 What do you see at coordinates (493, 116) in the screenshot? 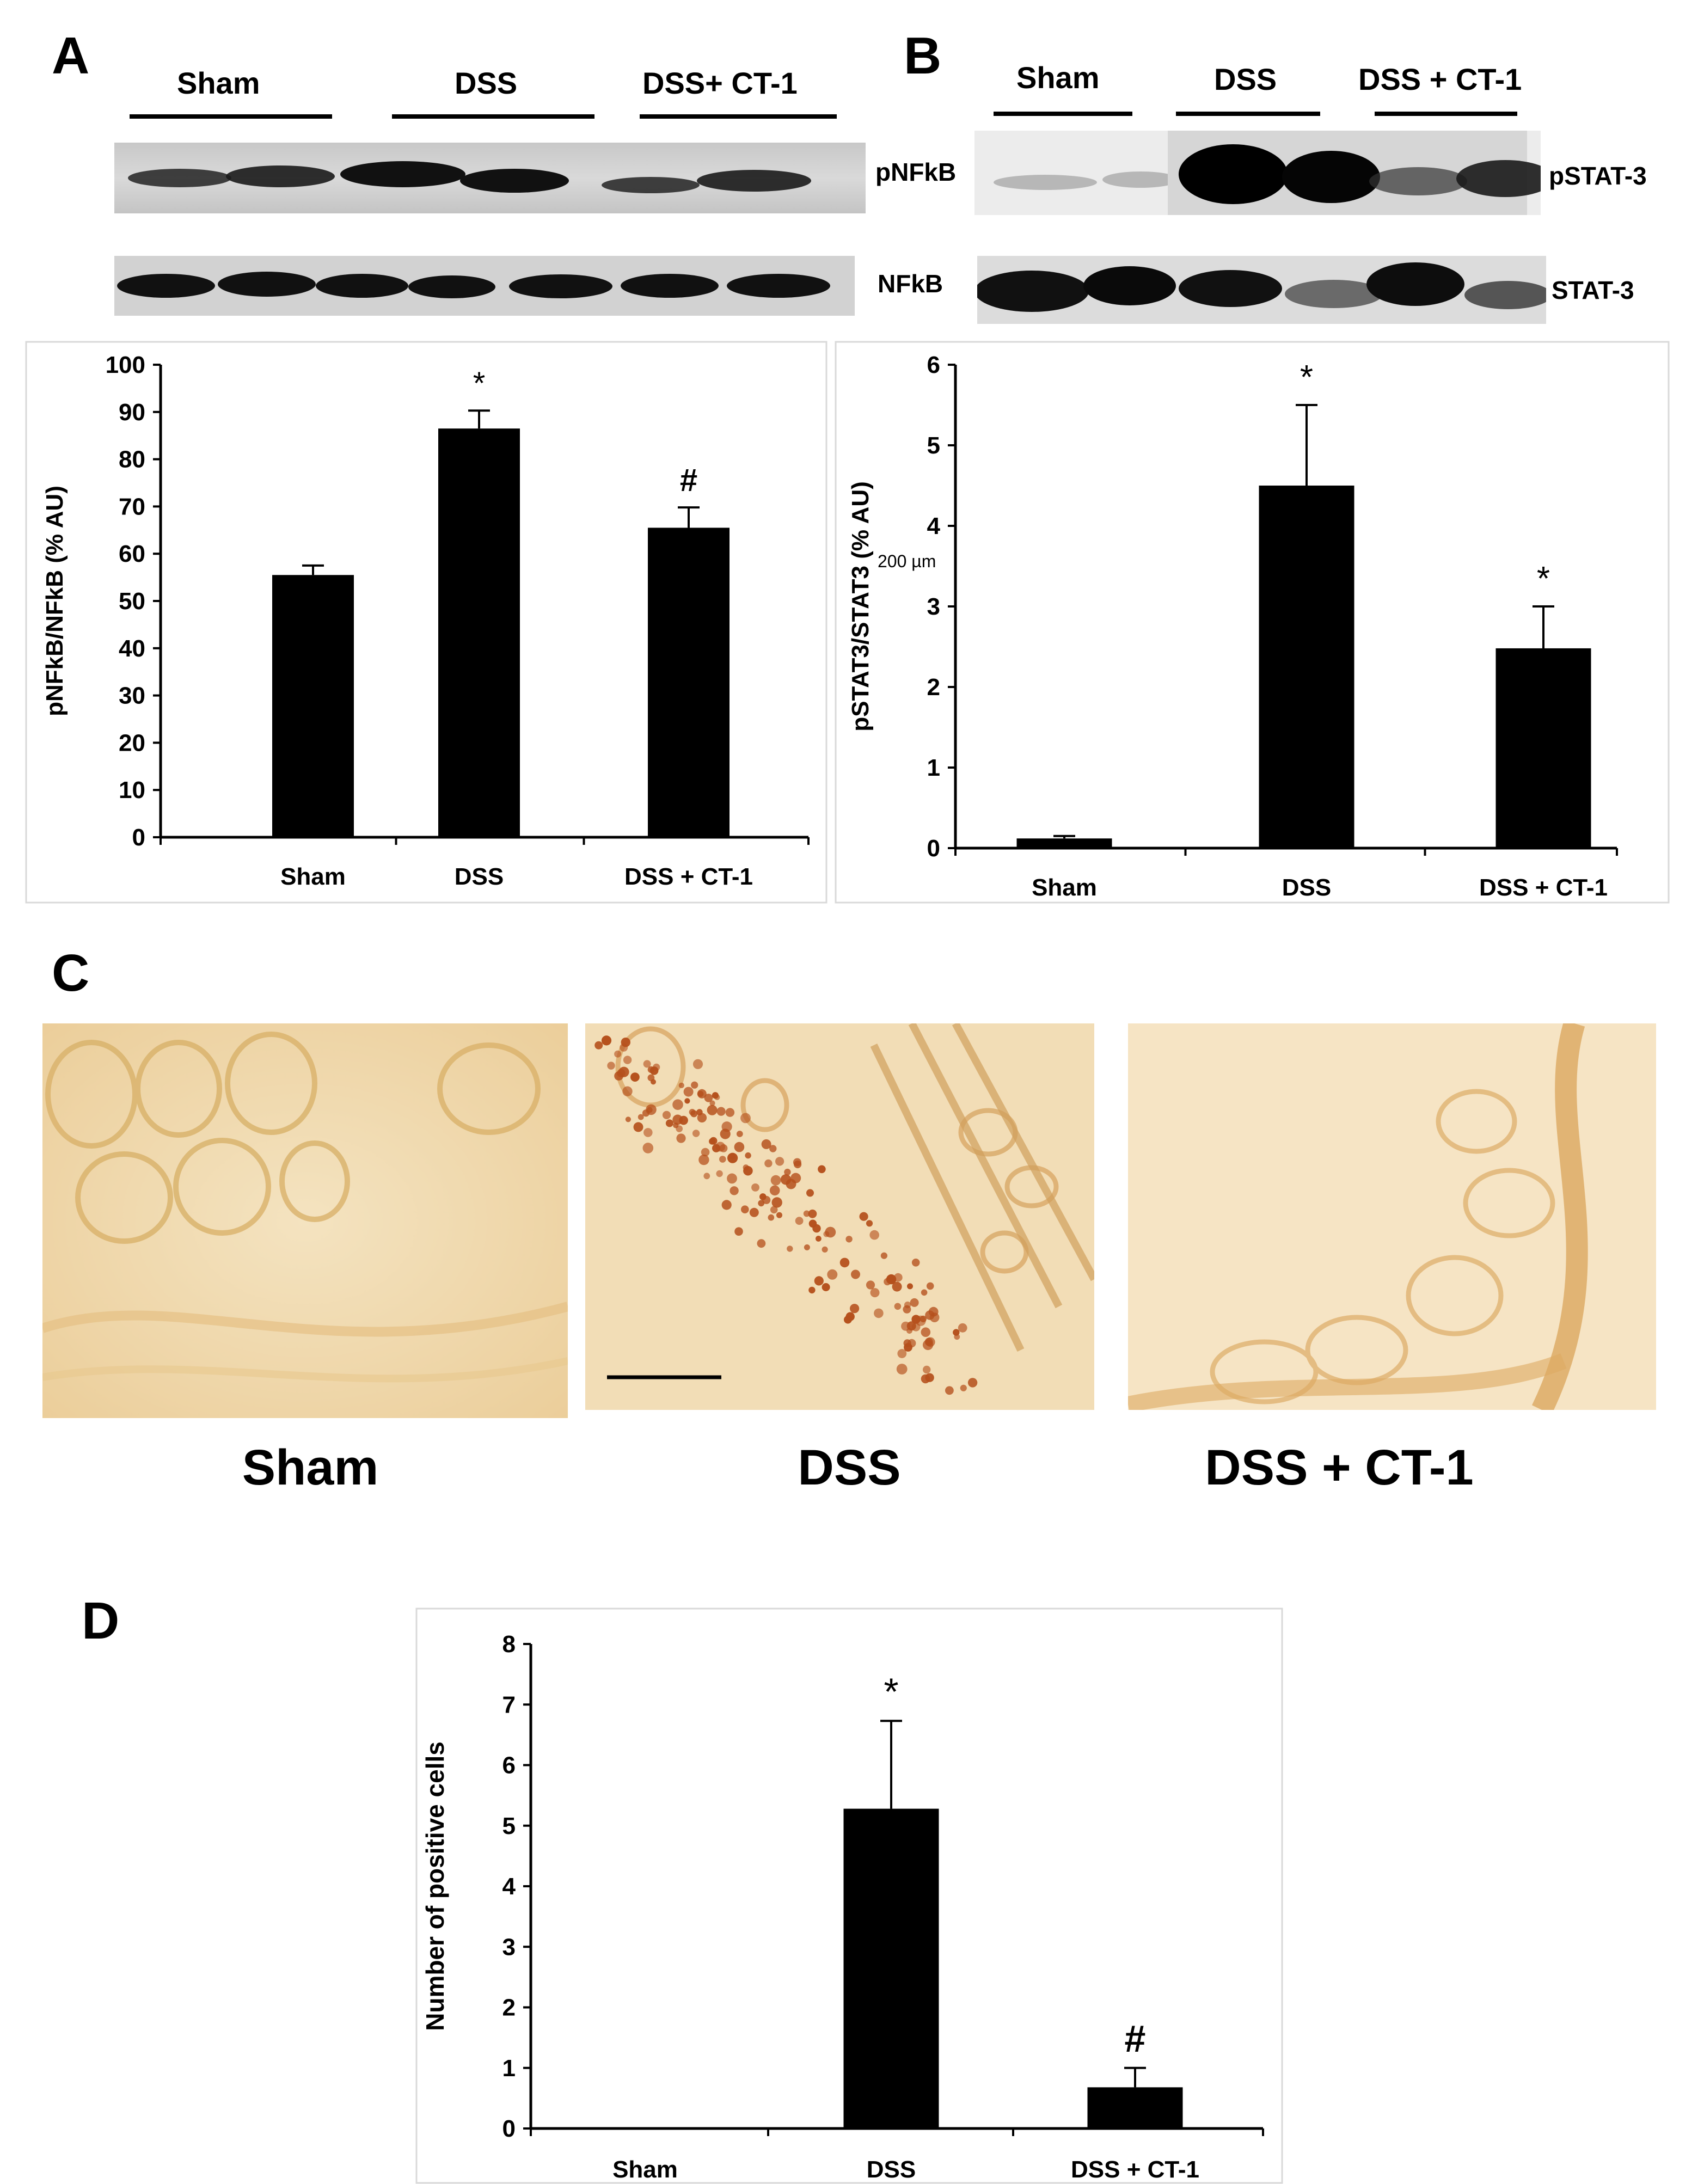
I see `blot-a-group-line-dss` at bounding box center [493, 116].